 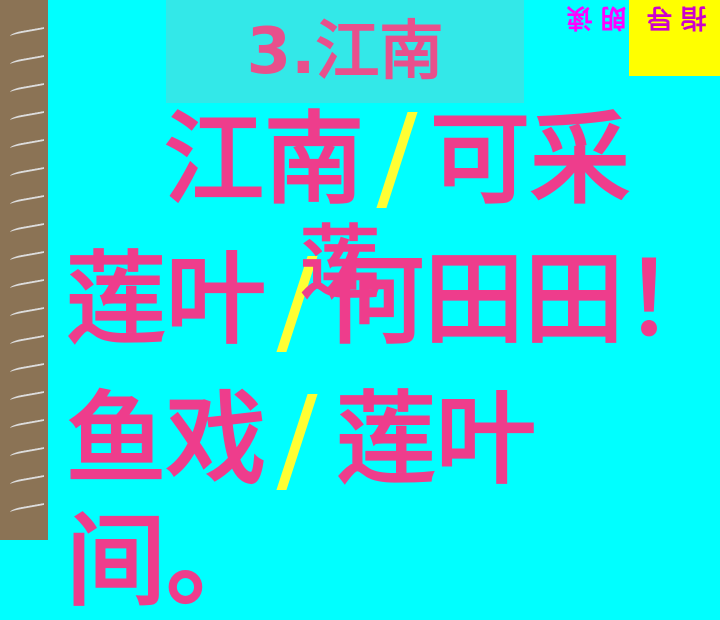 I want to click on corner-char: 读, so click(x=582, y=19).